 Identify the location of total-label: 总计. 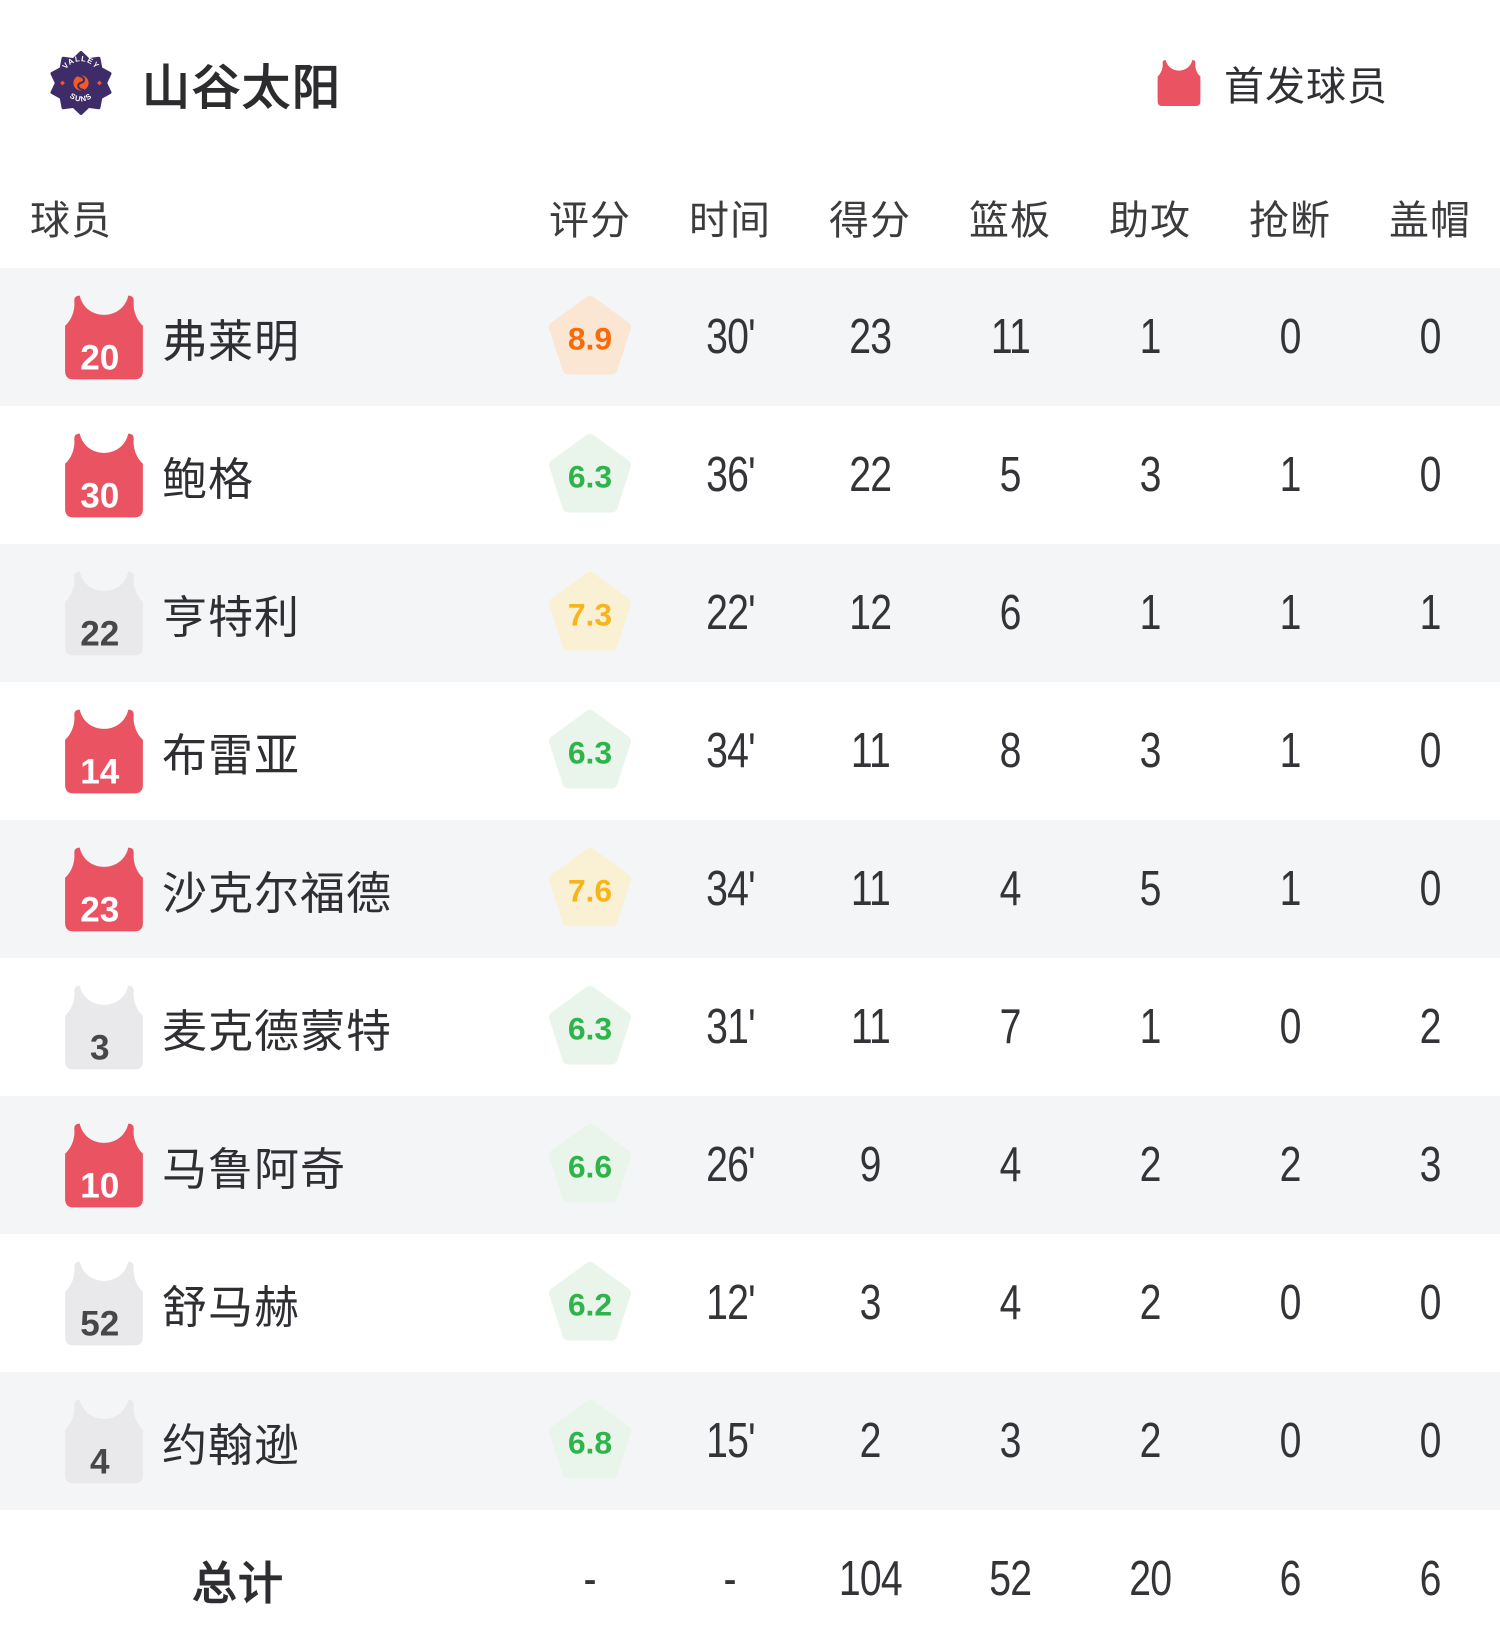
(238, 1583).